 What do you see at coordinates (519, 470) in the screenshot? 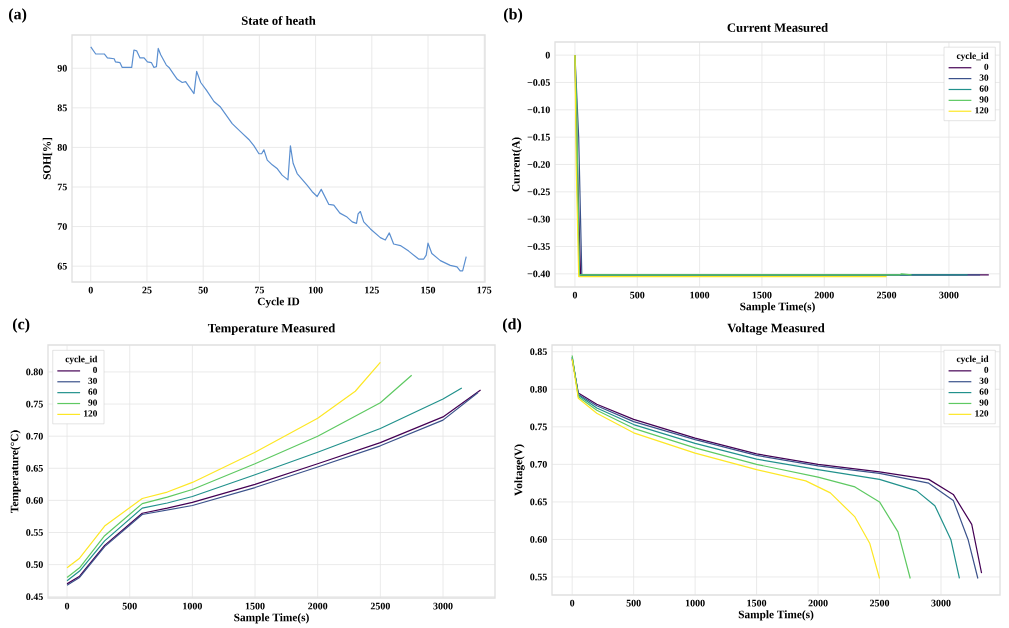
I see `y-axis-title: Voltage(V)` at bounding box center [519, 470].